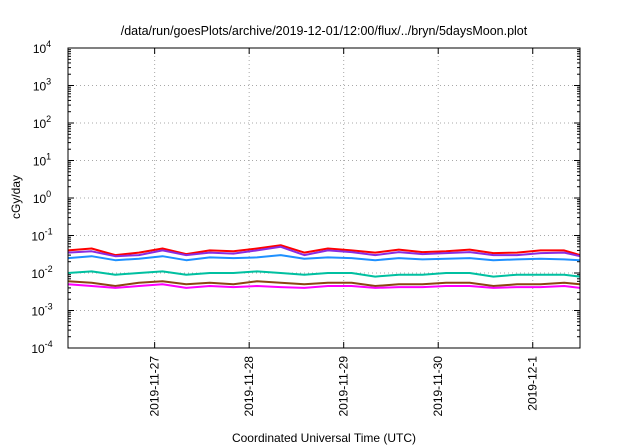 The image size is (640, 448). What do you see at coordinates (249, 386) in the screenshot?
I see `x-tick-label: 2019-11-28` at bounding box center [249, 386].